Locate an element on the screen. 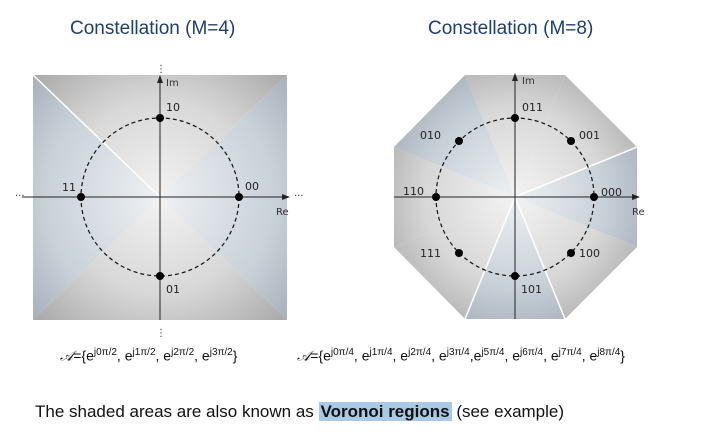 The image size is (721, 432). set-exponent: j3π/2 is located at coordinates (221, 352).